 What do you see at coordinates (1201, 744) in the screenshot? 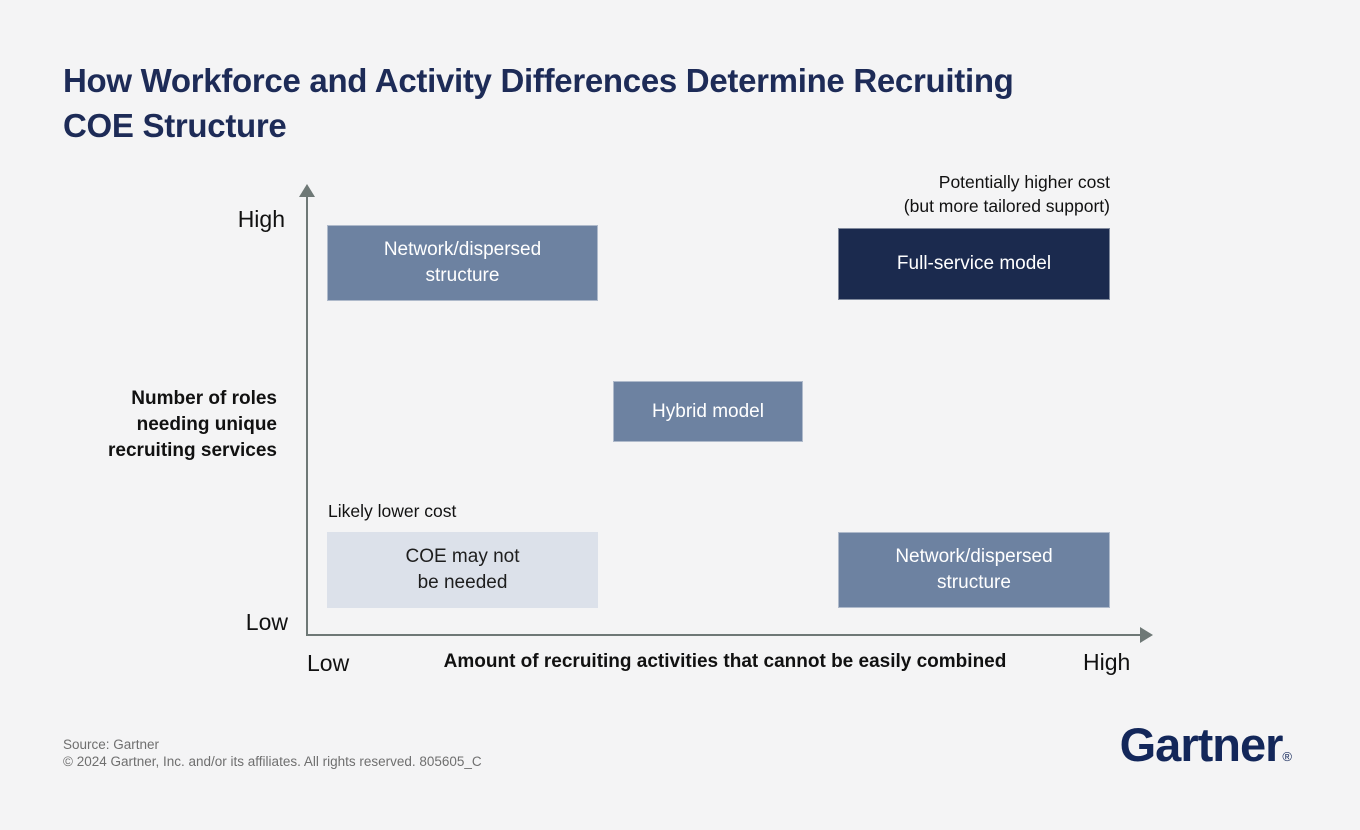
I see `gartner-logo-text: Gartner` at bounding box center [1201, 744].